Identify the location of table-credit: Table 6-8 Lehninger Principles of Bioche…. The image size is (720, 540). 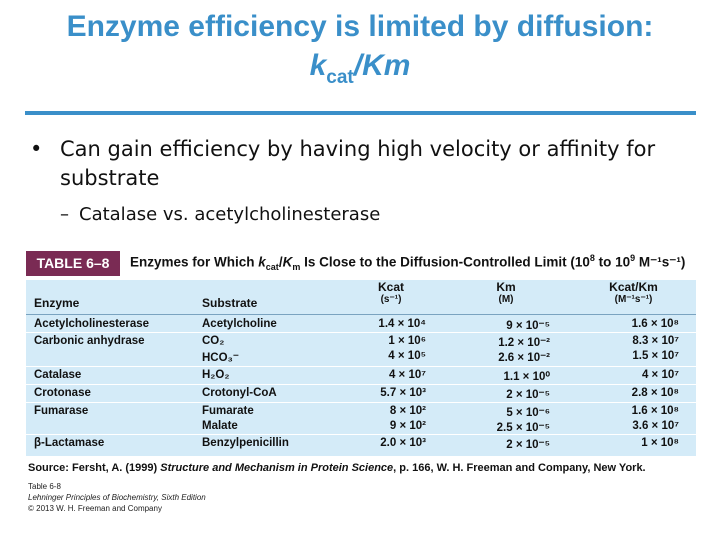
(117, 497).